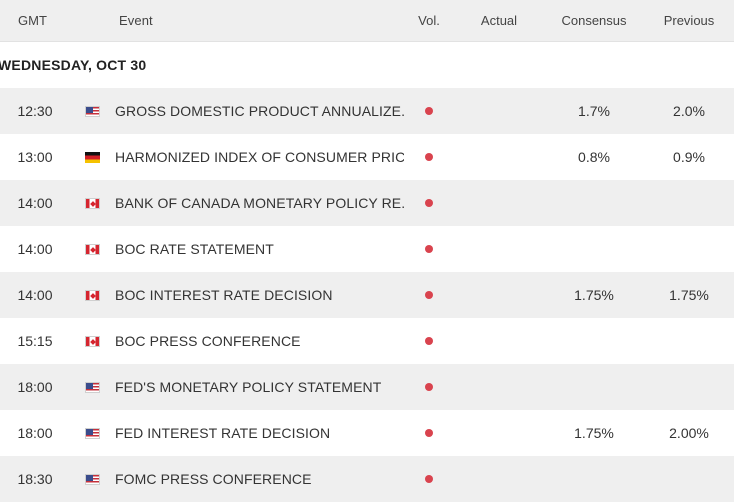  Describe the element at coordinates (367, 249) in the screenshot. I see `event-row: 14:00 BOC RATE STATEMENT` at that location.